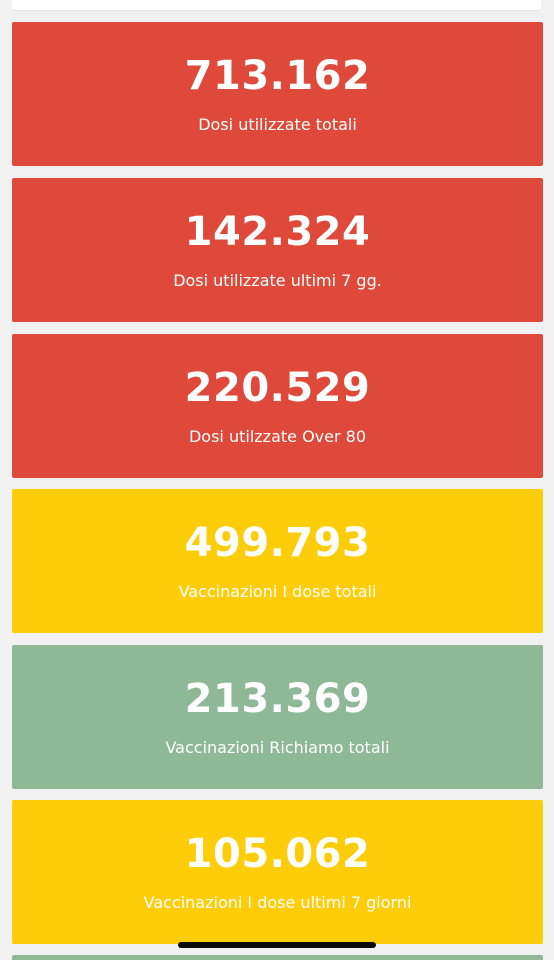 The image size is (554, 960). Describe the element at coordinates (277, 388) in the screenshot. I see `stat-value: 220.529` at that location.